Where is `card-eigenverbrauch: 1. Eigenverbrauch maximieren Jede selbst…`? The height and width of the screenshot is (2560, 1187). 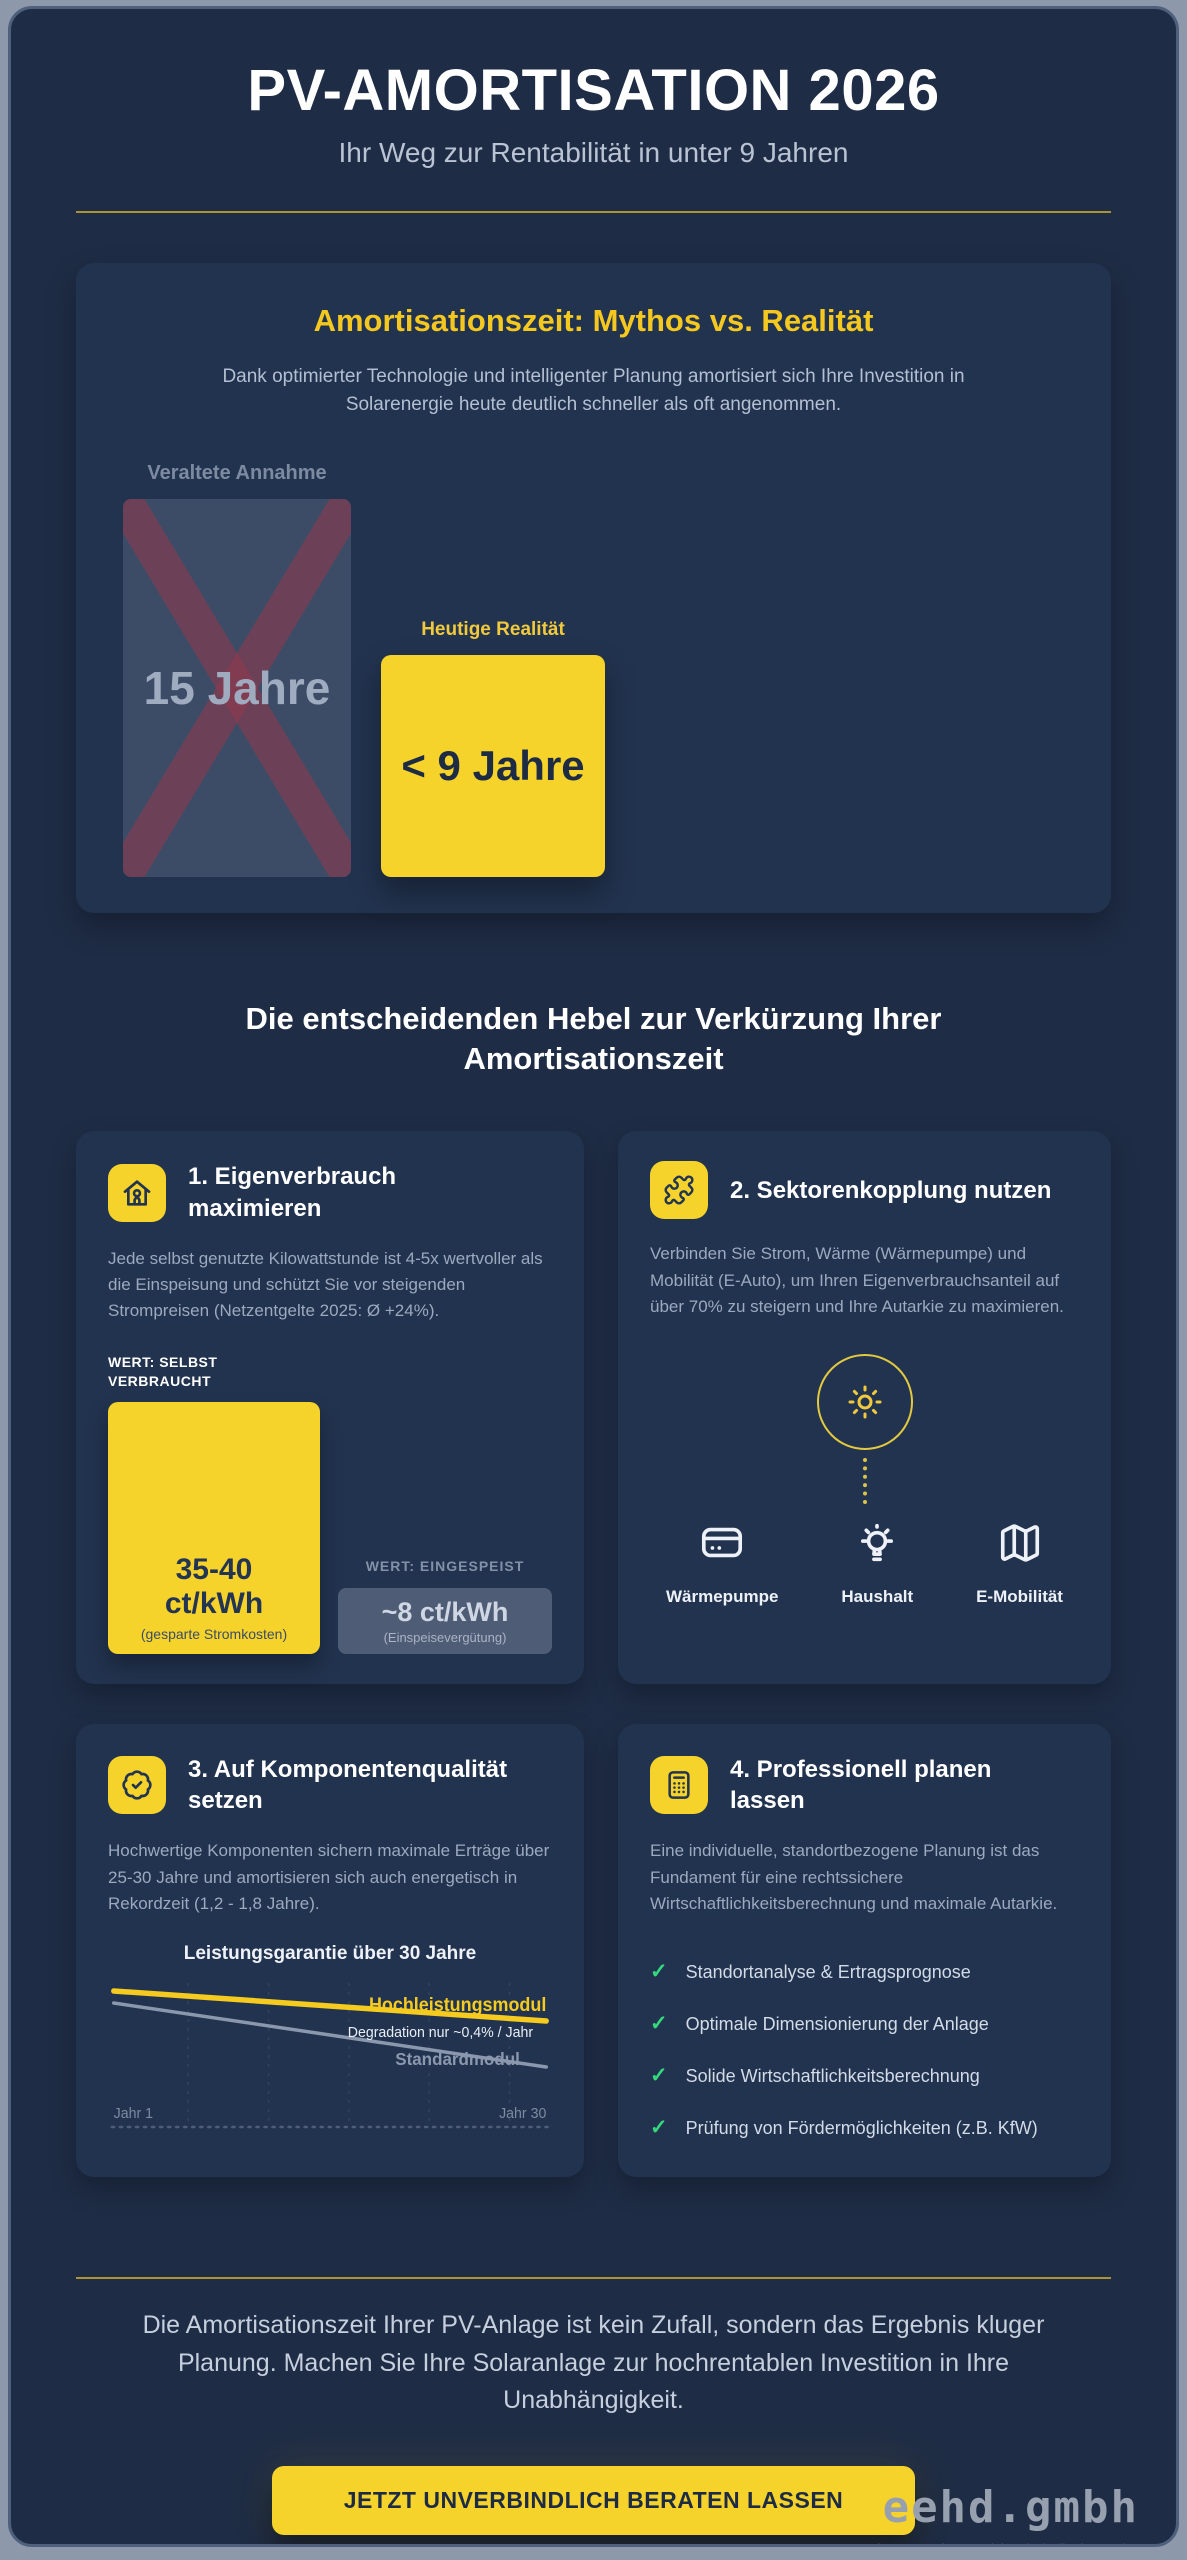
card-eigenverbrauch: 1. Eigenverbrauch maximieren Jede selbst… is located at coordinates (330, 1407).